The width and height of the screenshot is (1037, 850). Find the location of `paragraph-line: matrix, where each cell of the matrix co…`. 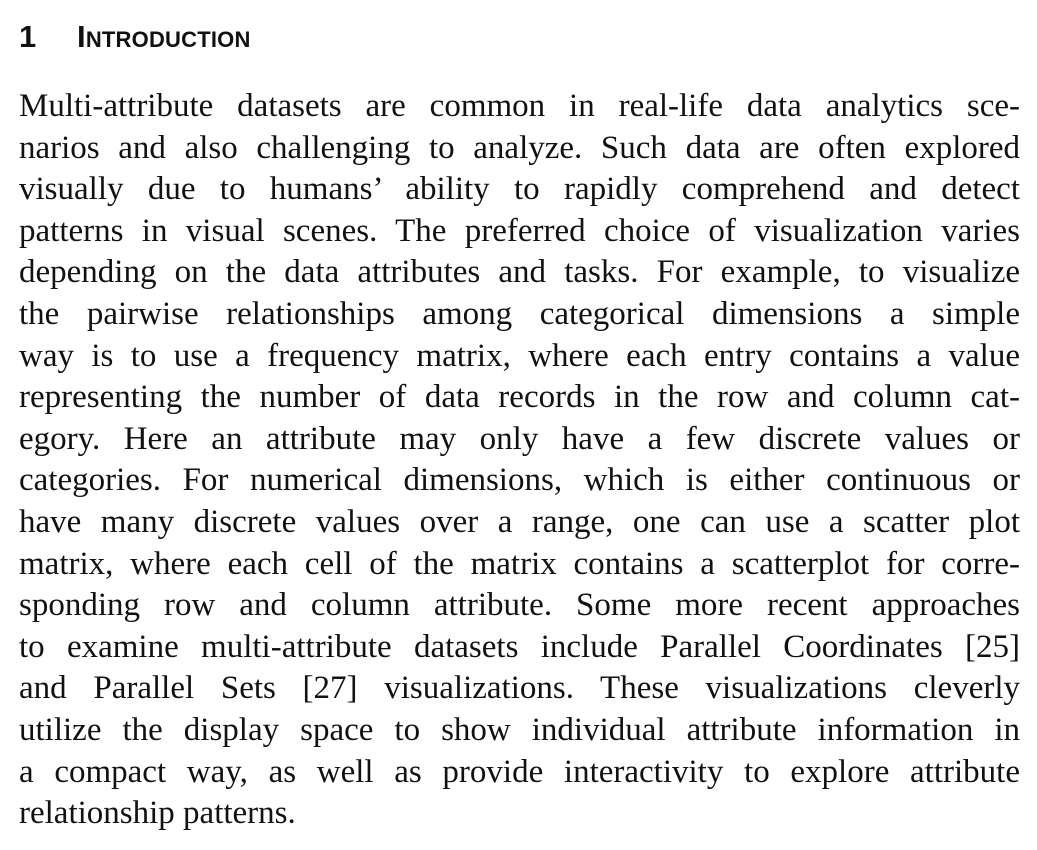

paragraph-line: matrix, where each cell of the matrix co… is located at coordinates (519, 563).